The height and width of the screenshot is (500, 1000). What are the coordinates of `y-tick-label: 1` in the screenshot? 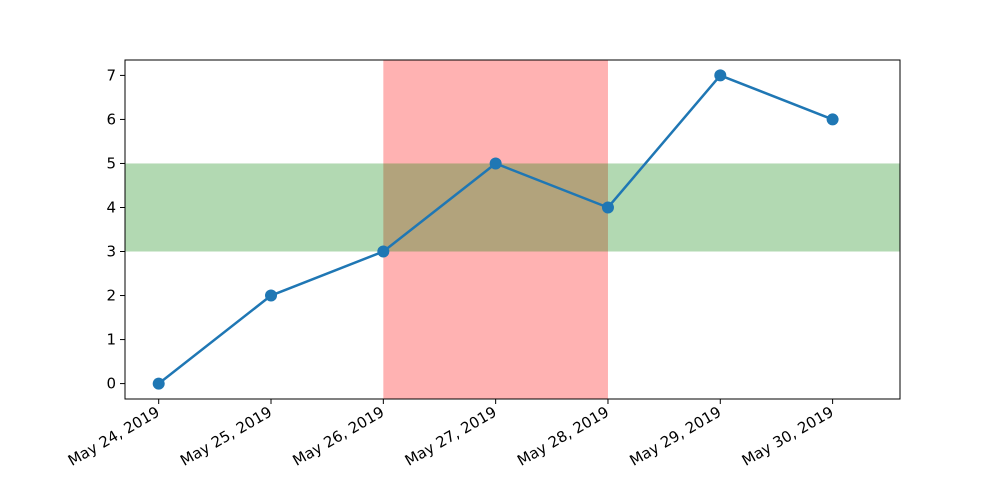 It's located at (111, 340).